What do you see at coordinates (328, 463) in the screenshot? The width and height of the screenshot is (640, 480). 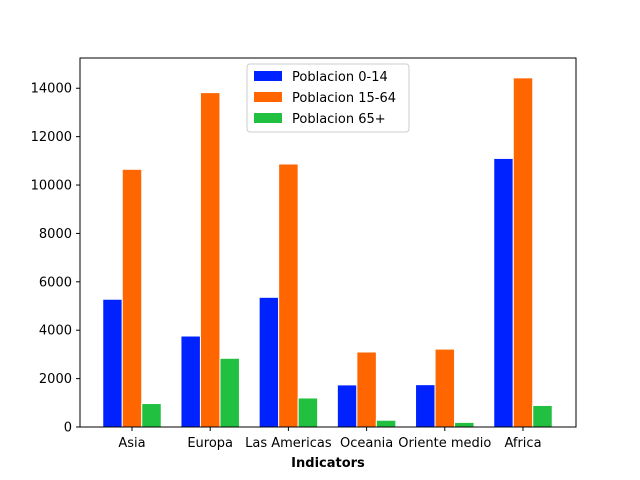 I see `x-axis-title: Indicators` at bounding box center [328, 463].